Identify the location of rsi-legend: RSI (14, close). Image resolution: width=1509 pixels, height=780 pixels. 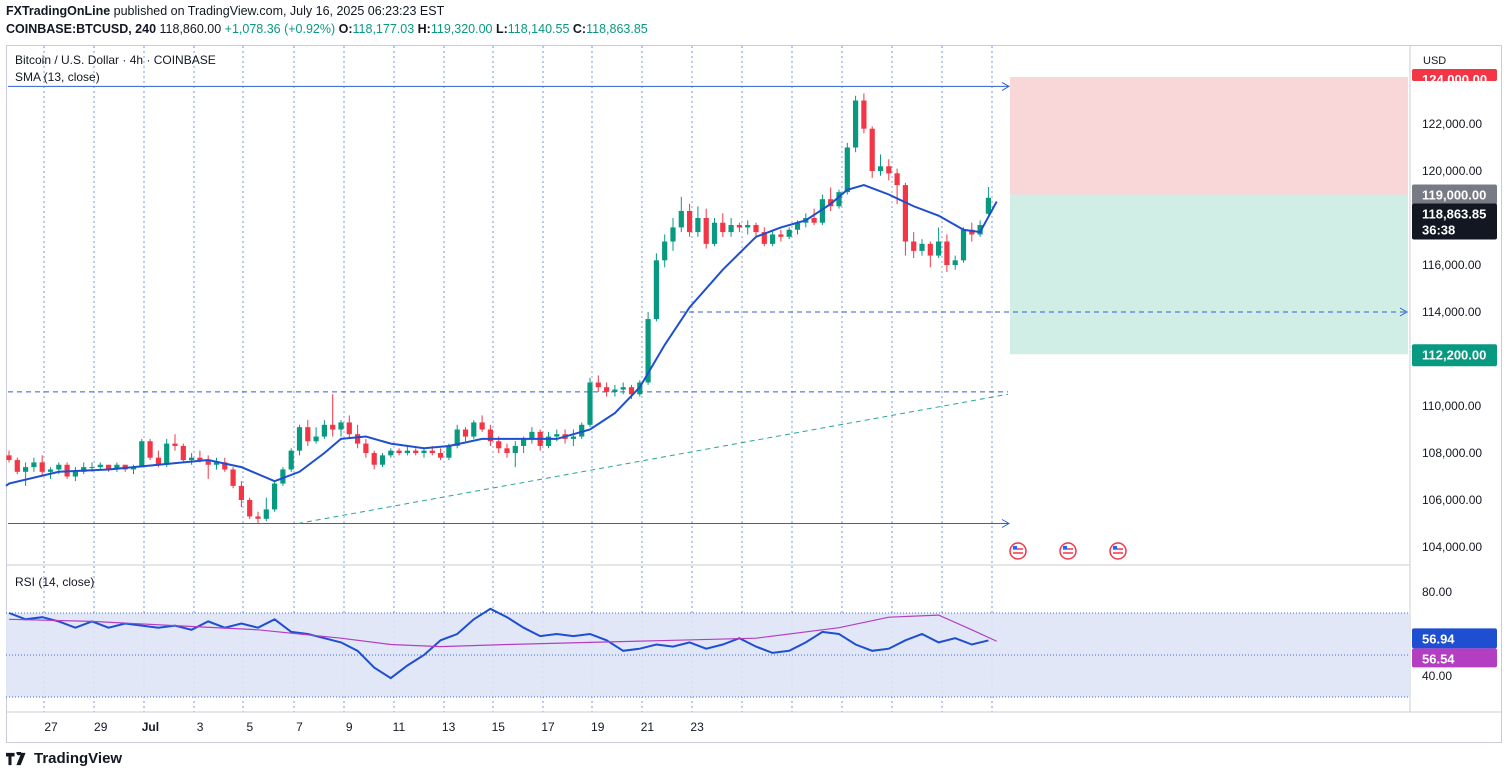
(55, 582).